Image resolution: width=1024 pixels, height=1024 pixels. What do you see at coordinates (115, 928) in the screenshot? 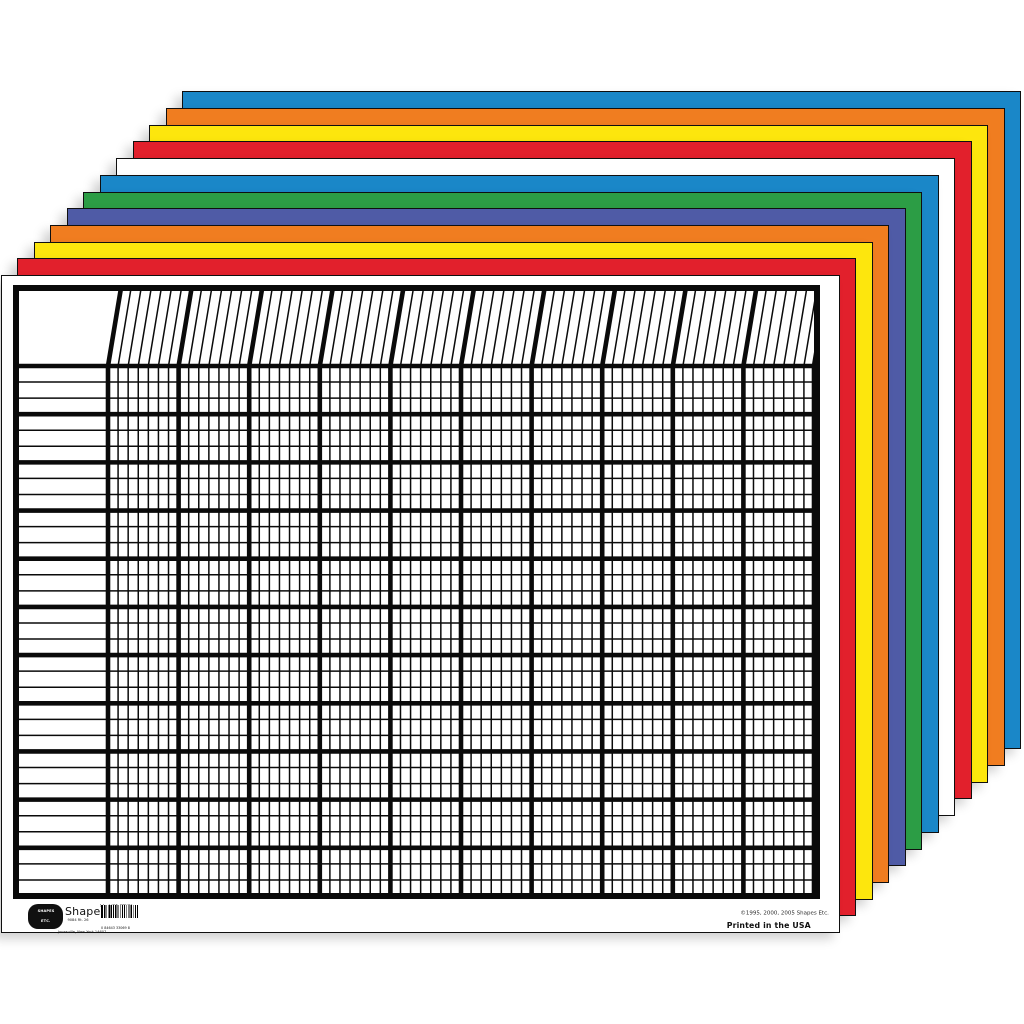
I see `barcode-digits: 0 84643 33069 8` at bounding box center [115, 928].